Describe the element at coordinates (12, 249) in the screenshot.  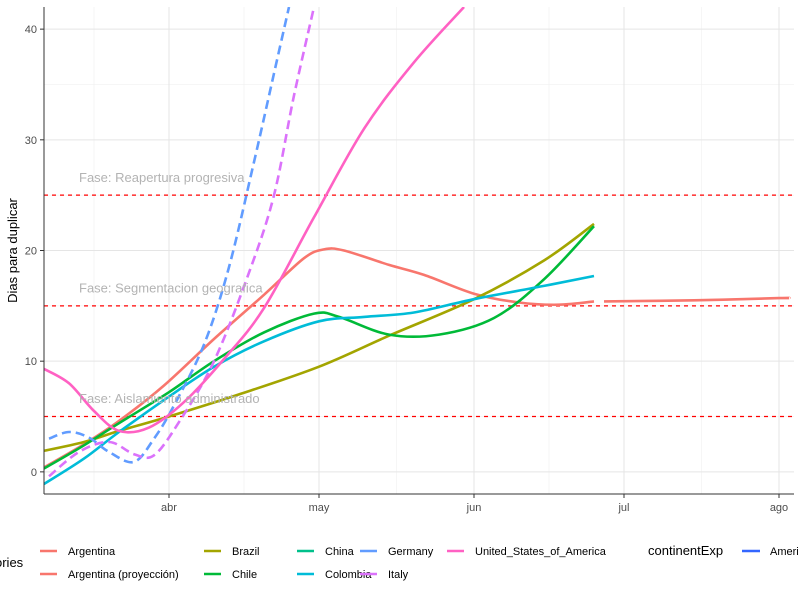
I see `y-axis-title: Dias para duplicar` at that location.